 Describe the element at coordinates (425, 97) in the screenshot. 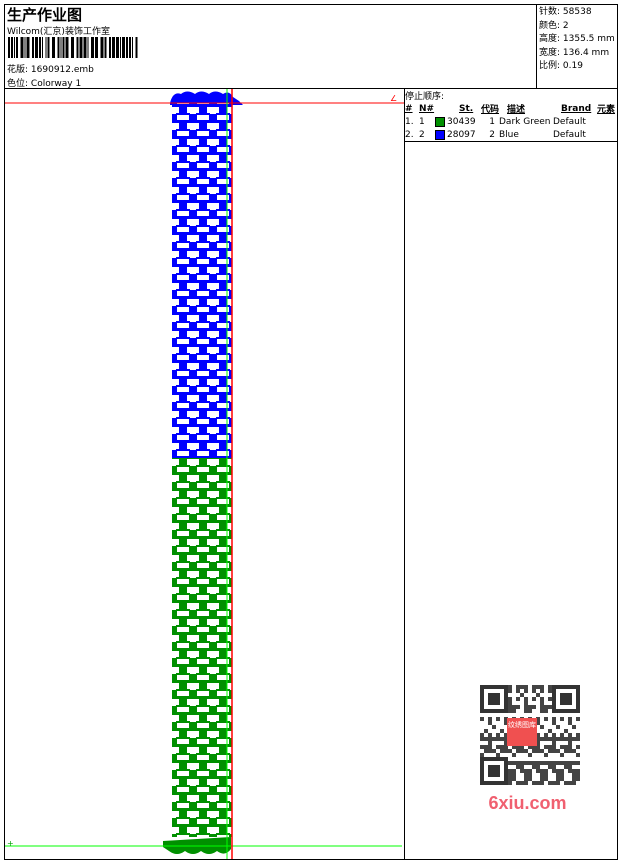

I see `table-title: 停止顺序:` at that location.